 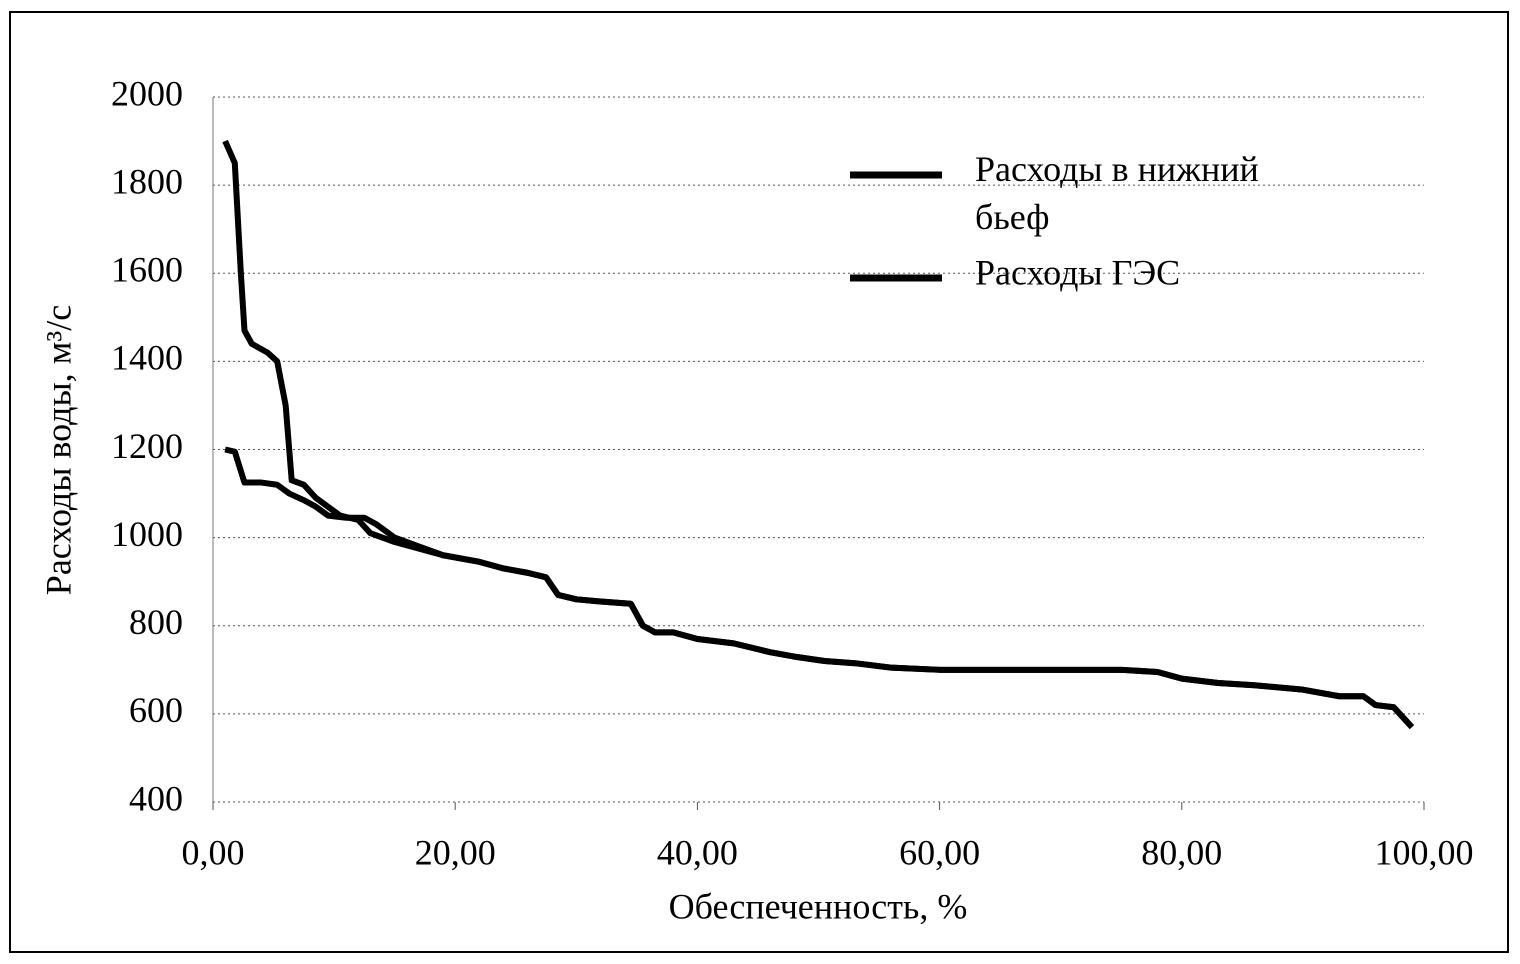 I want to click on y-tick-label: 1200, so click(x=147, y=446).